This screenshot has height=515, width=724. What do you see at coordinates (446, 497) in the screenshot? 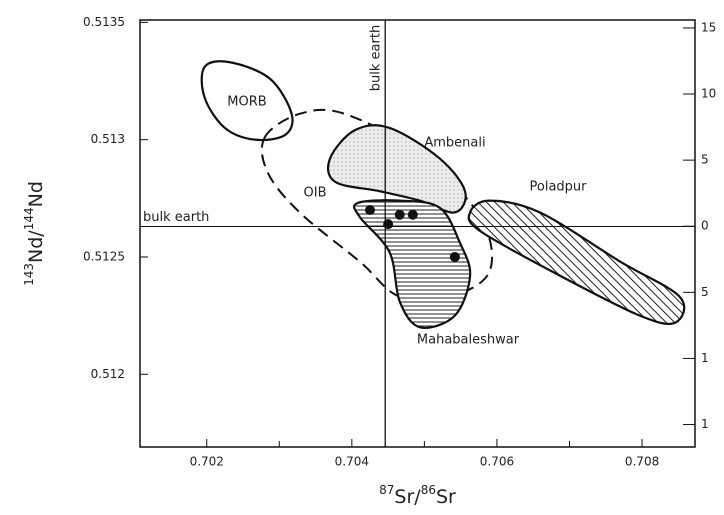
I see `x-axis-title-part: Sr` at bounding box center [446, 497].